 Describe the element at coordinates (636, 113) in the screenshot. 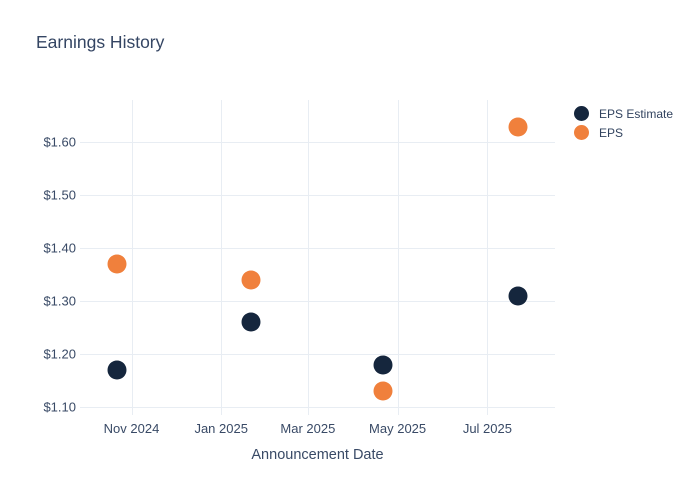

I see `legend-label: EPS Estimate` at that location.